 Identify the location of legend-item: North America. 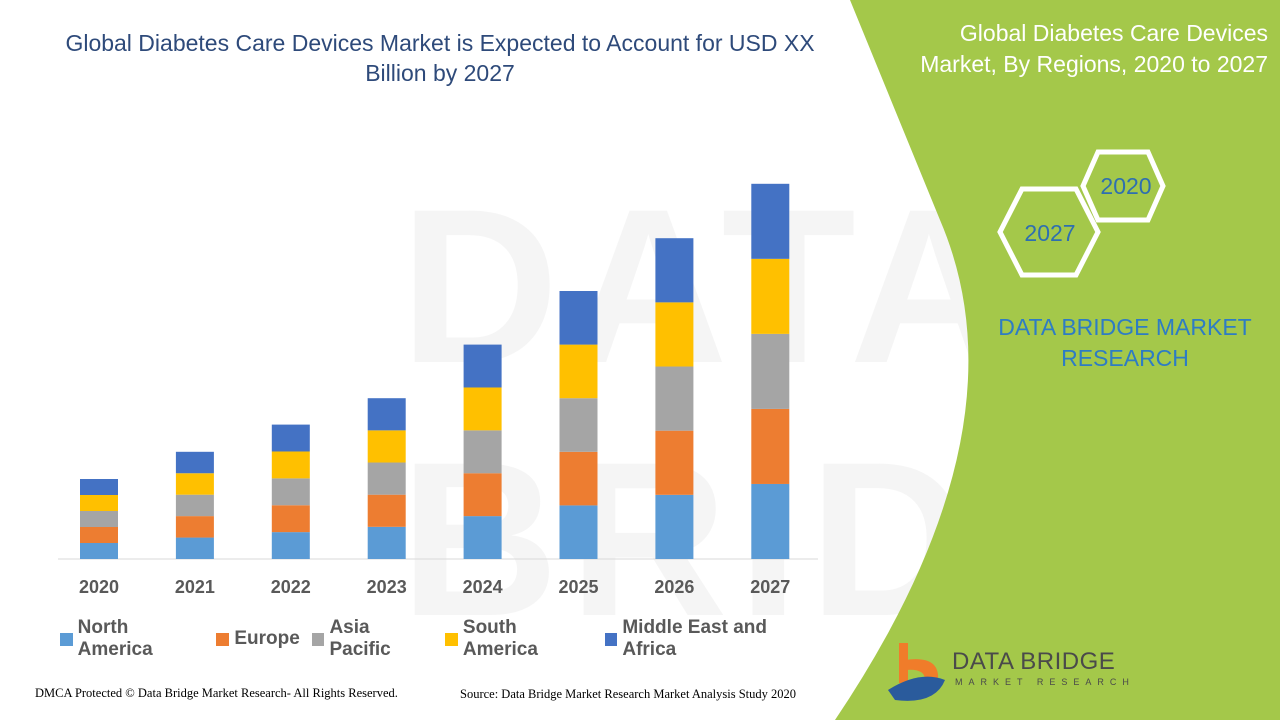
(132, 639).